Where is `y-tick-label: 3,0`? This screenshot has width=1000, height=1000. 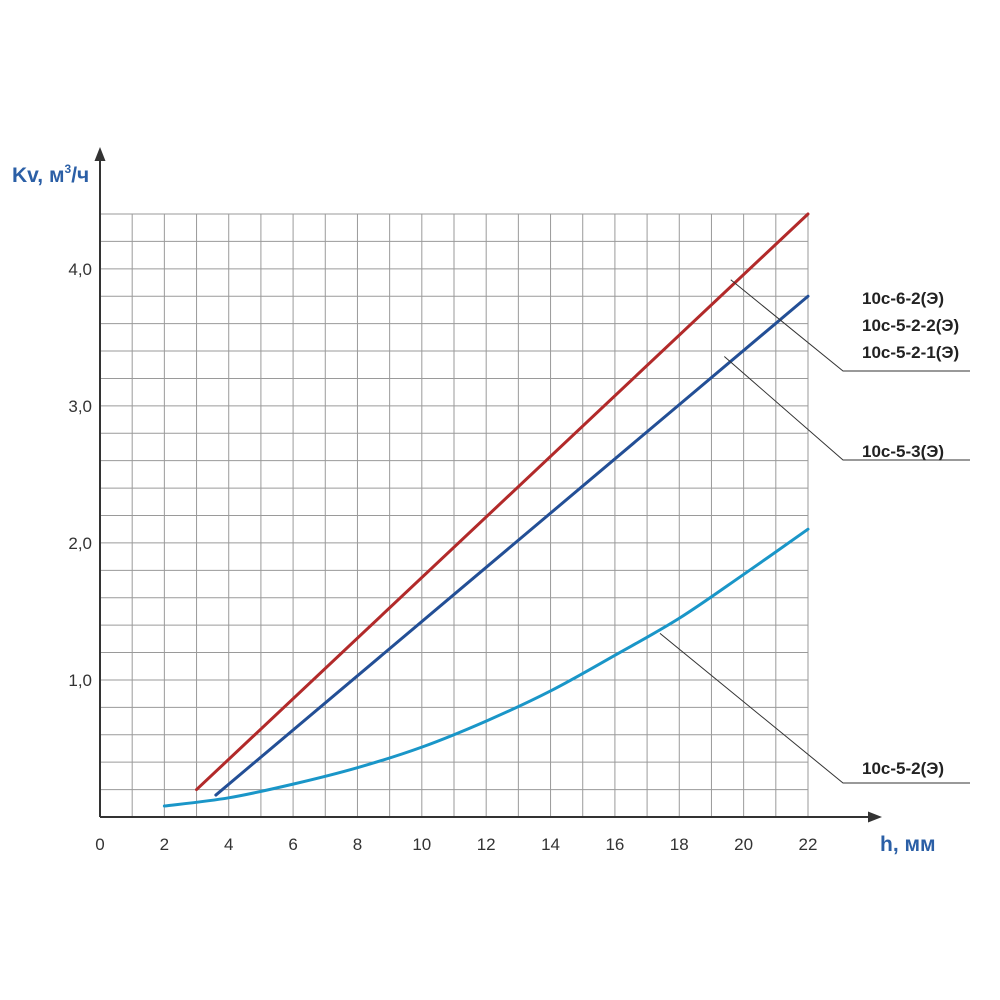
y-tick-label: 3,0 is located at coordinates (80, 406).